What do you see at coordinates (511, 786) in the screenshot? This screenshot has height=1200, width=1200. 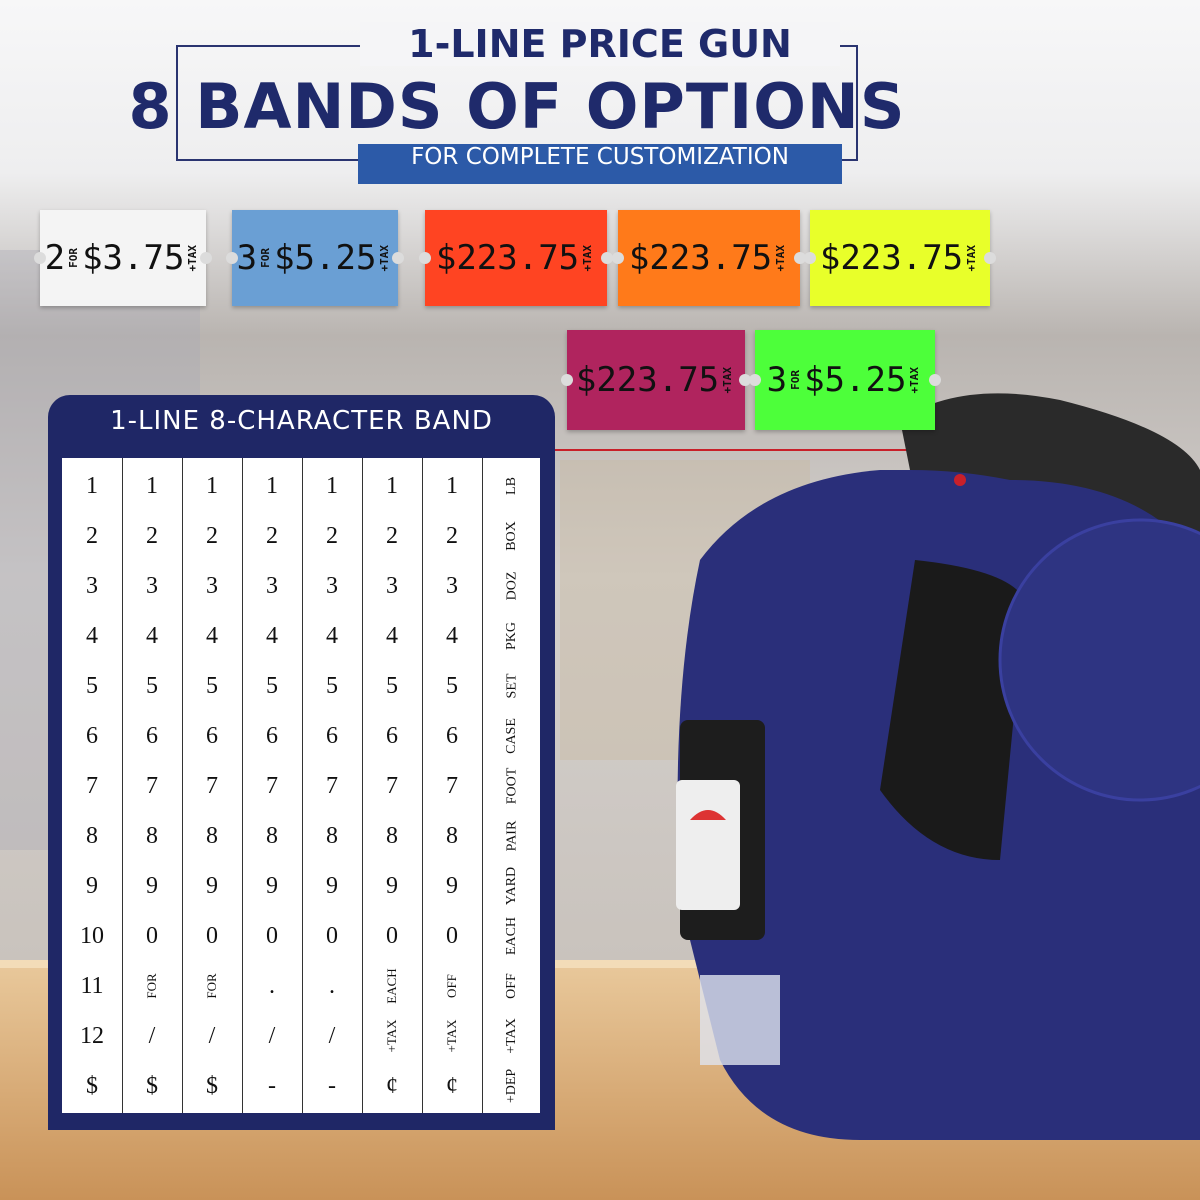 I see `band-word: FOOT` at bounding box center [511, 786].